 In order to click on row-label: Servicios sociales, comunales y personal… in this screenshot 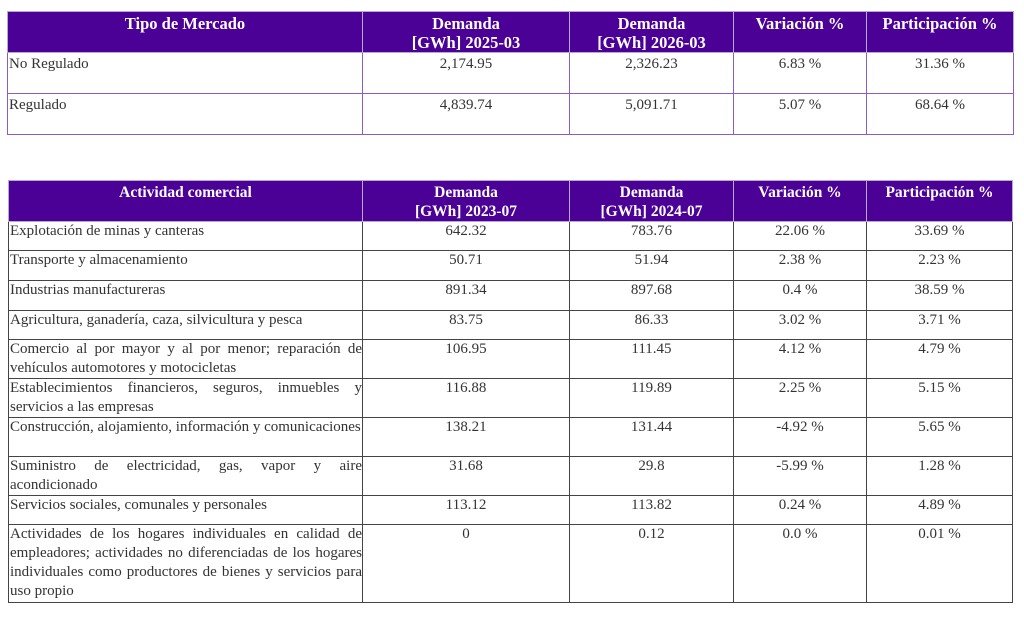, I will do `click(185, 510)`.